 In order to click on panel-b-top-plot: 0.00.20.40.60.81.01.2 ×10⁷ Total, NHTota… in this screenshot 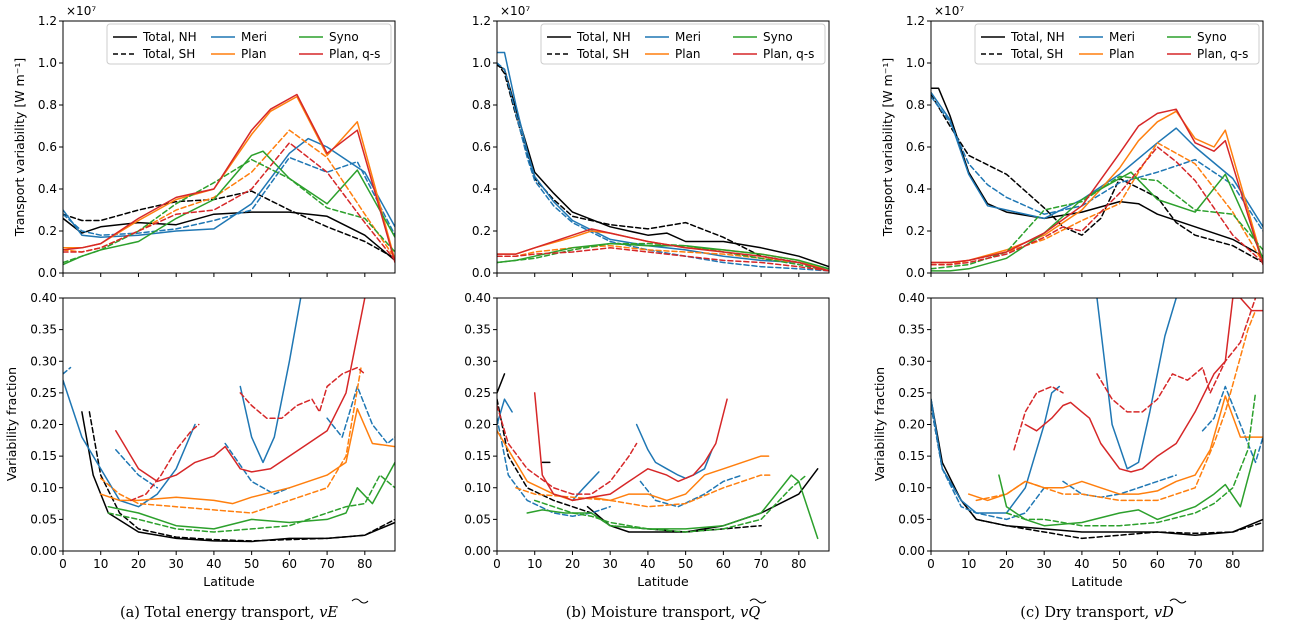, I will do `click(651, 142)`.